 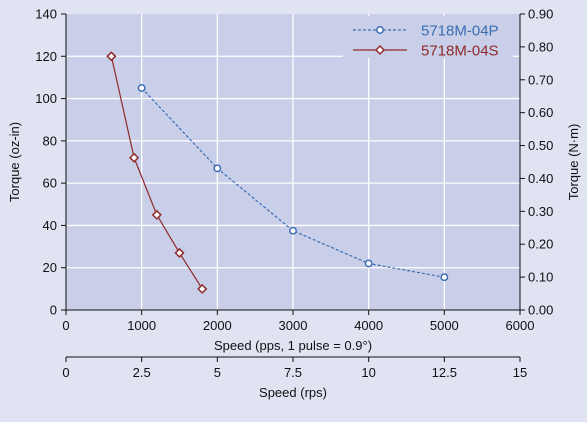 I want to click on y2-tick-label: 0.60, so click(x=540, y=112).